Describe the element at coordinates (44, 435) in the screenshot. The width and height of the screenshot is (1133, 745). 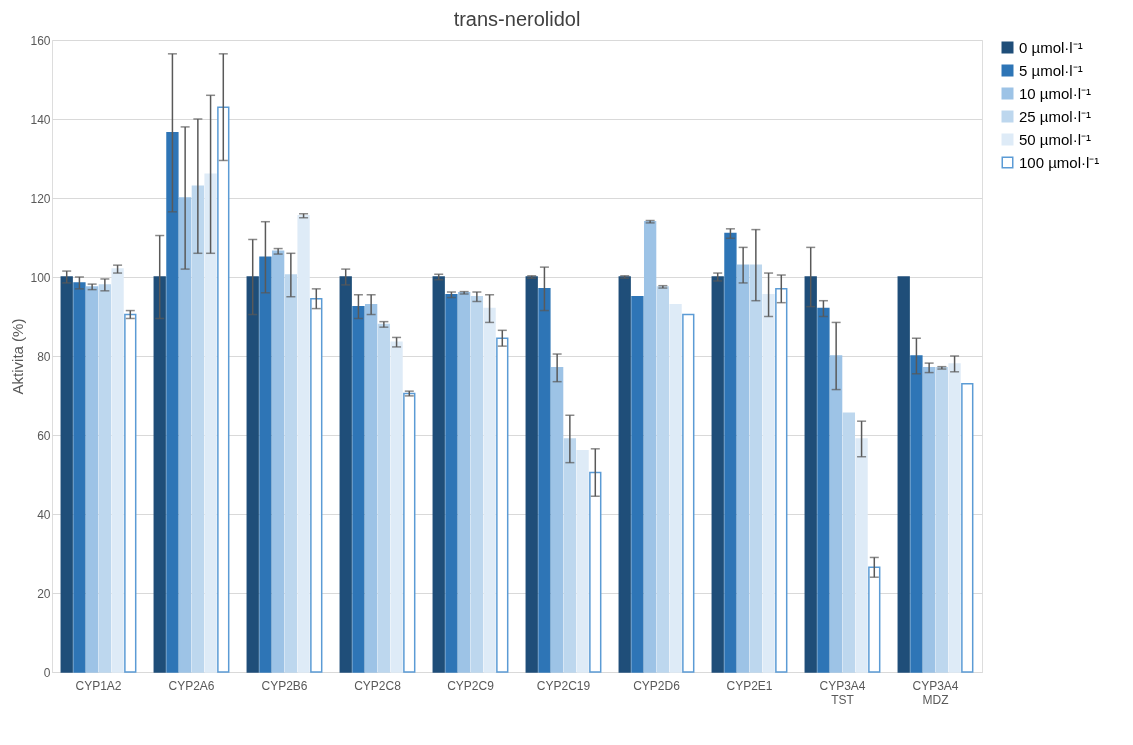
I see `y-tick-label: 60` at that location.